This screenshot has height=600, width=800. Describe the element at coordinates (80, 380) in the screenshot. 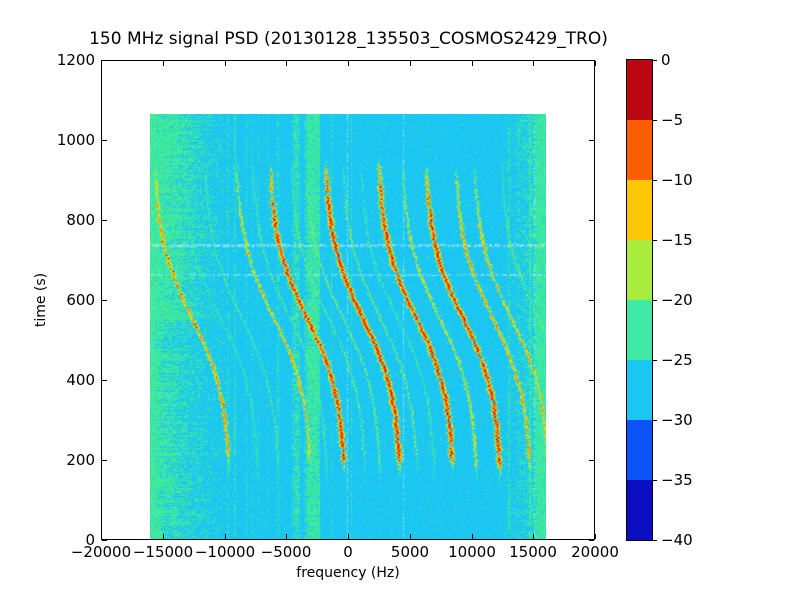

I see `y-tick-label: 400` at that location.